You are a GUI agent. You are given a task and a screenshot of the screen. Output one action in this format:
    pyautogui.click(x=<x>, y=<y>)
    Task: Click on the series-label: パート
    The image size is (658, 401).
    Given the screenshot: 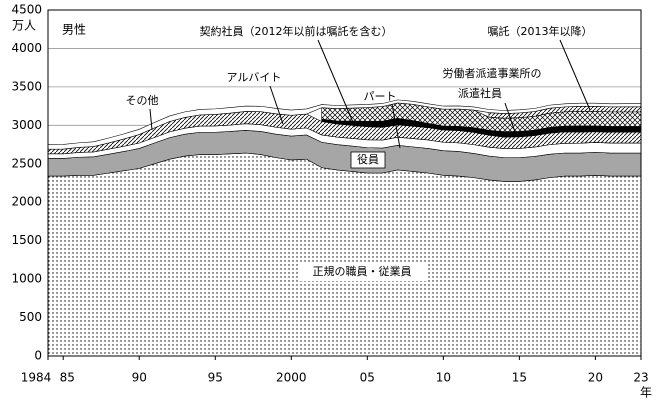 What is the action you would take?
    pyautogui.click(x=380, y=96)
    